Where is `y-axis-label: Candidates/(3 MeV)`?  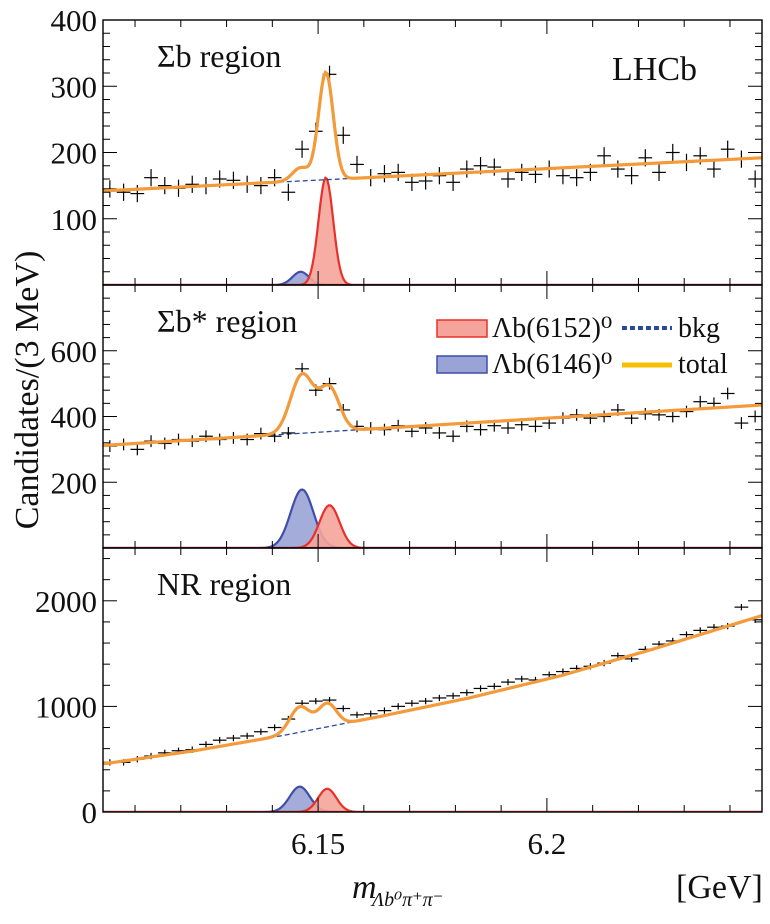
y-axis-label: Candidates/(3 MeV) is located at coordinates (27, 390).